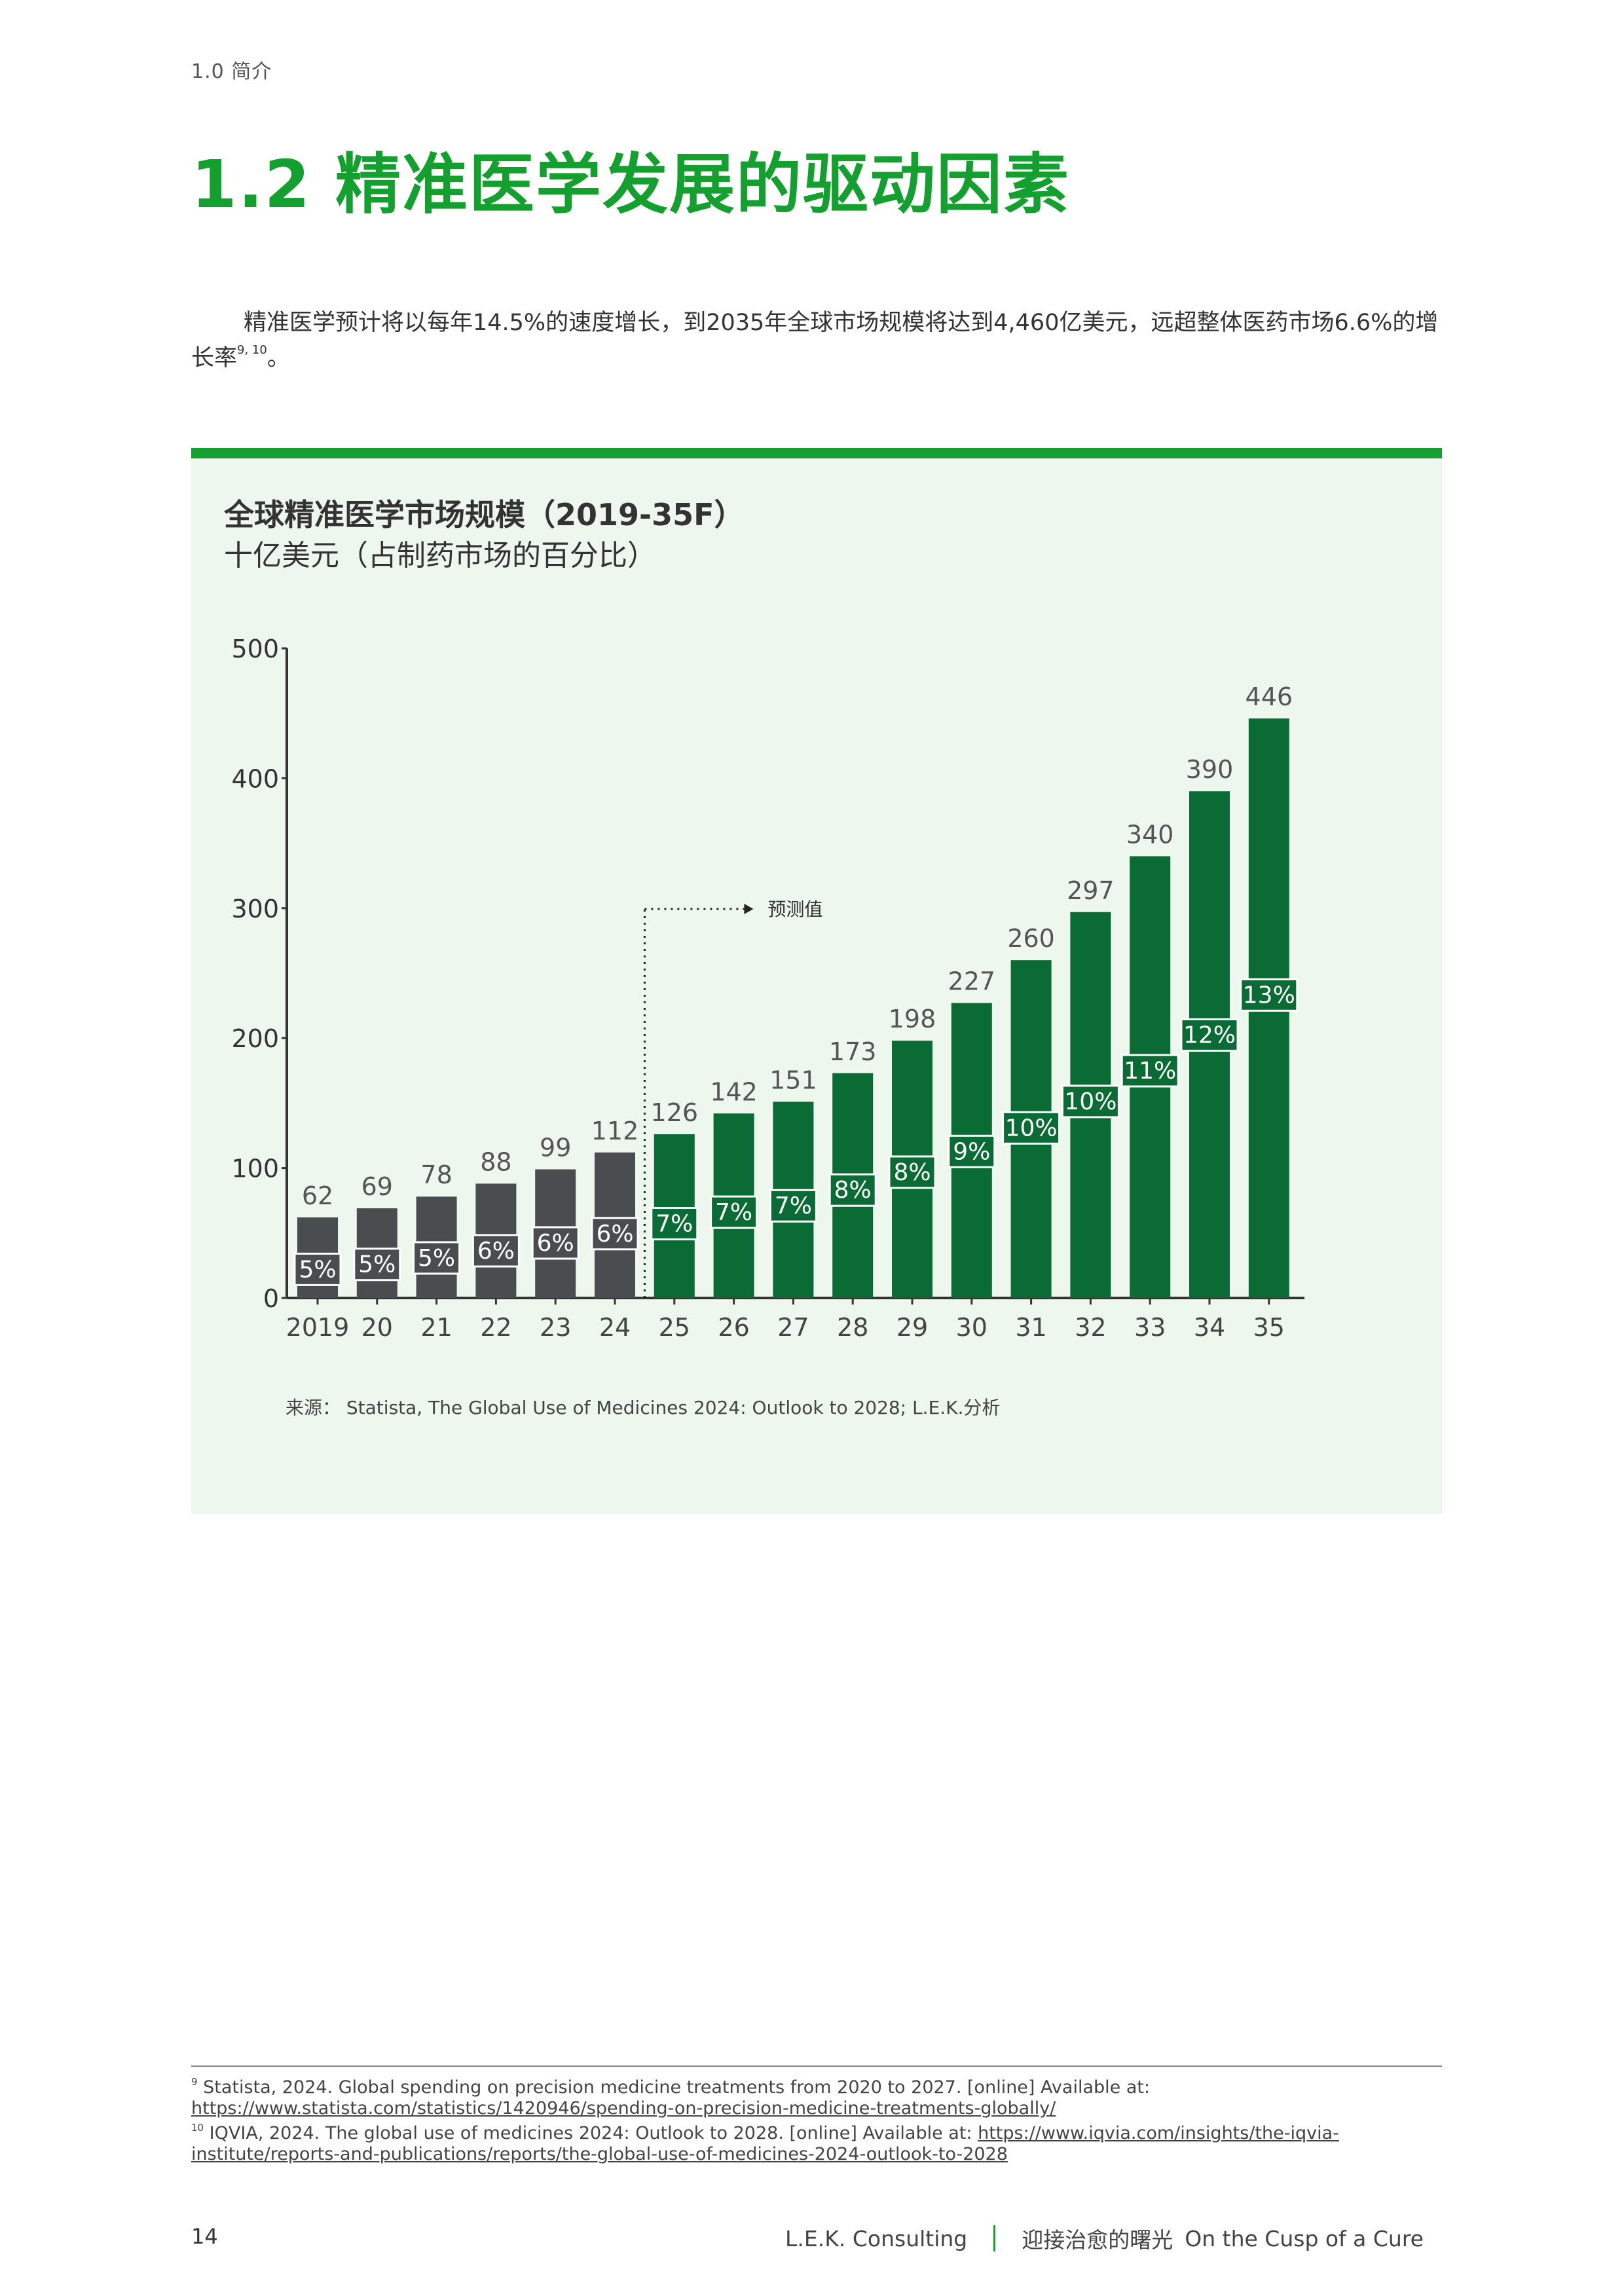 This screenshot has width=1624, height=2296. Describe the element at coordinates (1090, 1328) in the screenshot. I see `x-tick-label: 32` at that location.